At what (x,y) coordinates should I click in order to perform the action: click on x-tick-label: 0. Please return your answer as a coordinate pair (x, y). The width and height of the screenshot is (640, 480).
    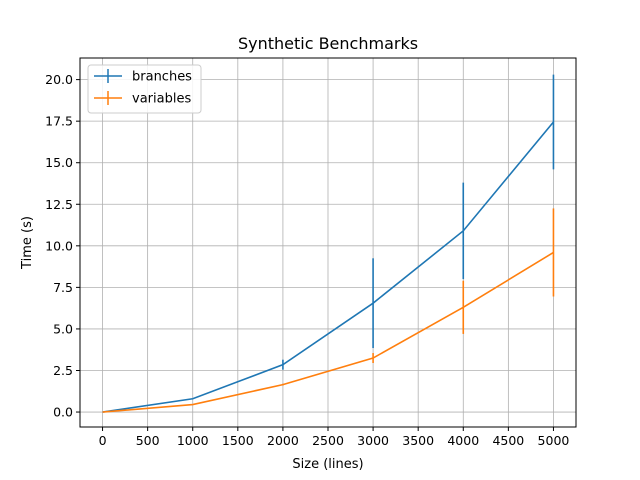
    Looking at the image, I should click on (103, 440).